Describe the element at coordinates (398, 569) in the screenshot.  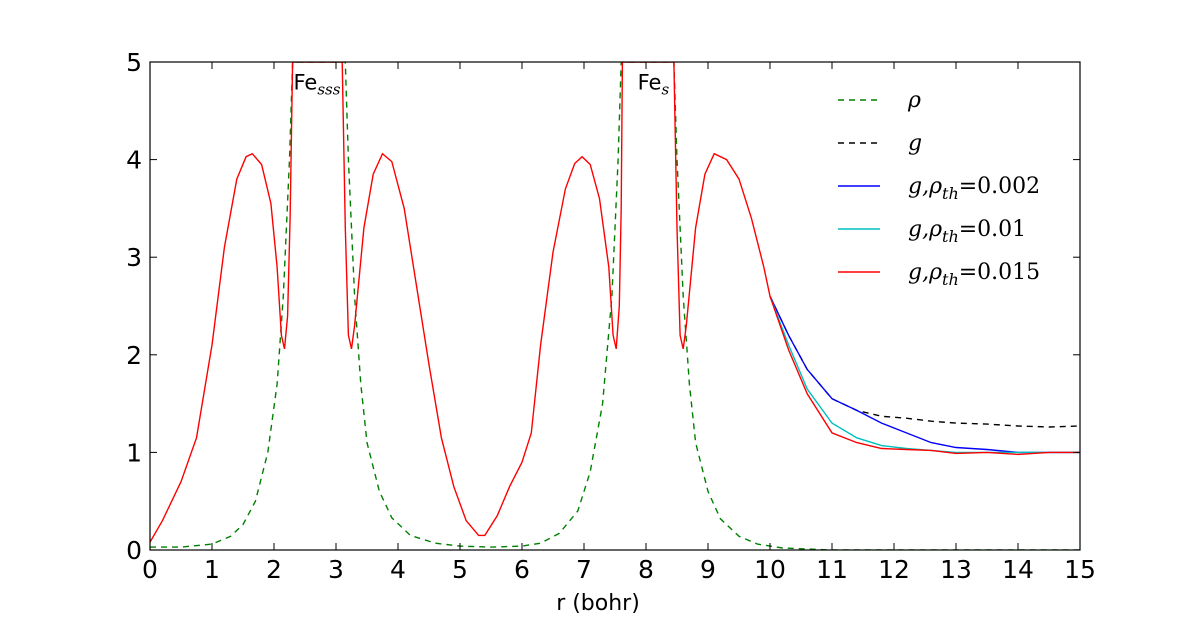
I see `x-tick-label: 4` at that location.